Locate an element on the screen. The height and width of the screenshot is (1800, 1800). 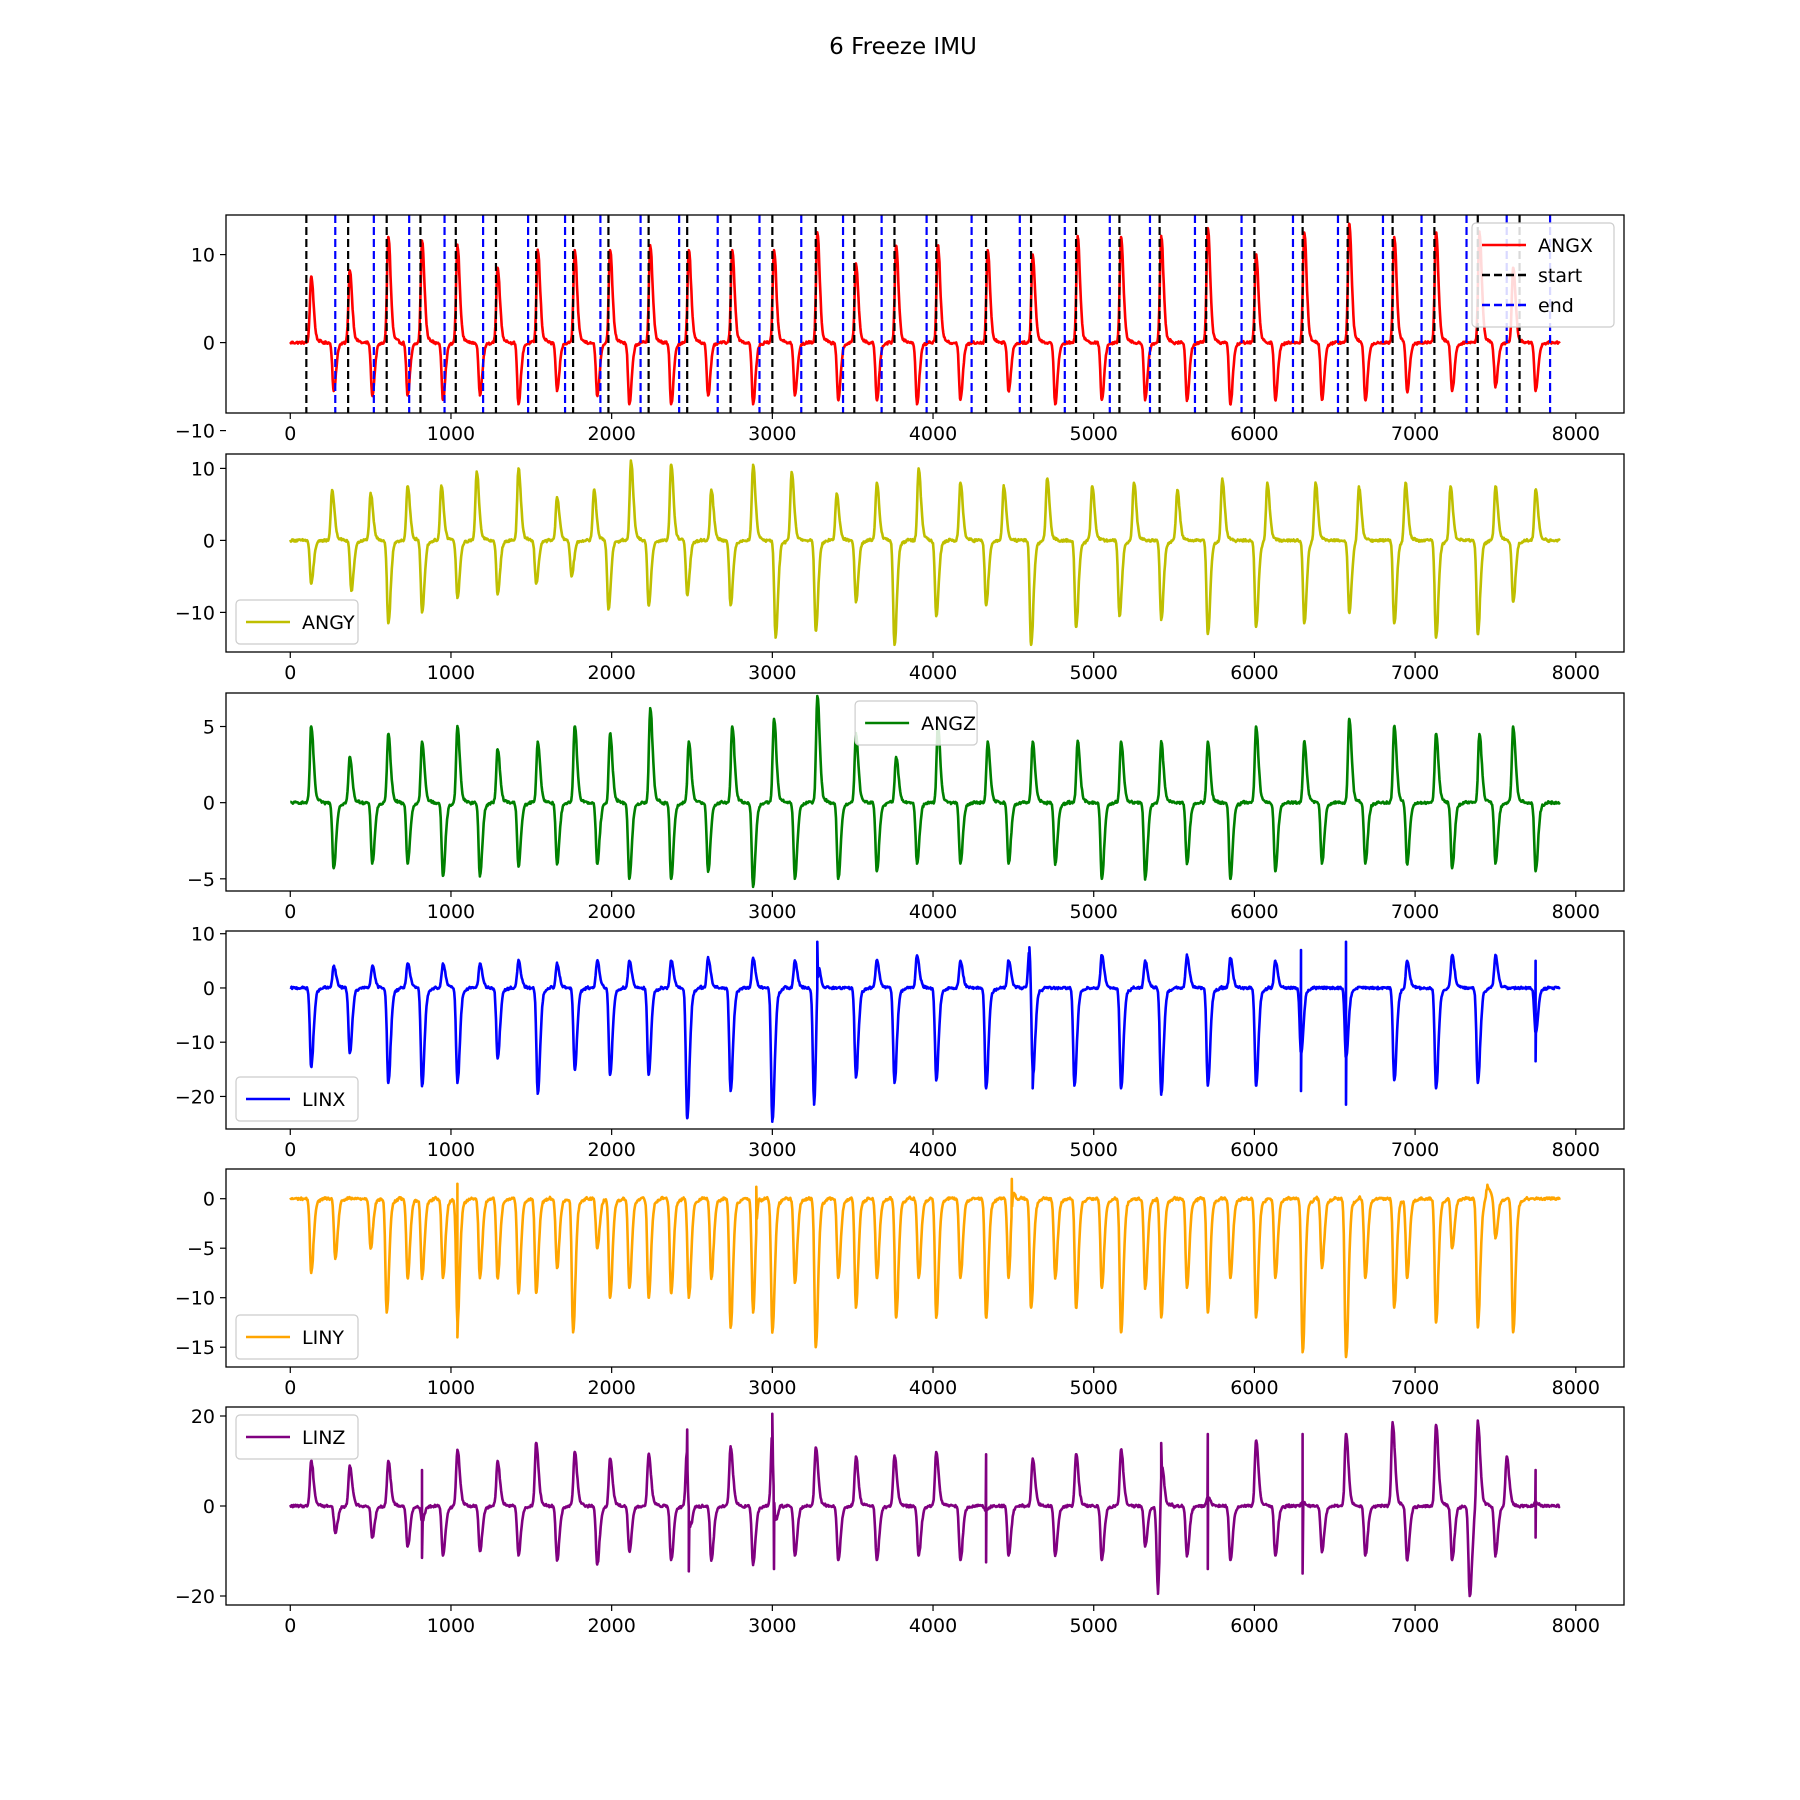
figure-title: 6 Freeze IMU is located at coordinates (903, 47).